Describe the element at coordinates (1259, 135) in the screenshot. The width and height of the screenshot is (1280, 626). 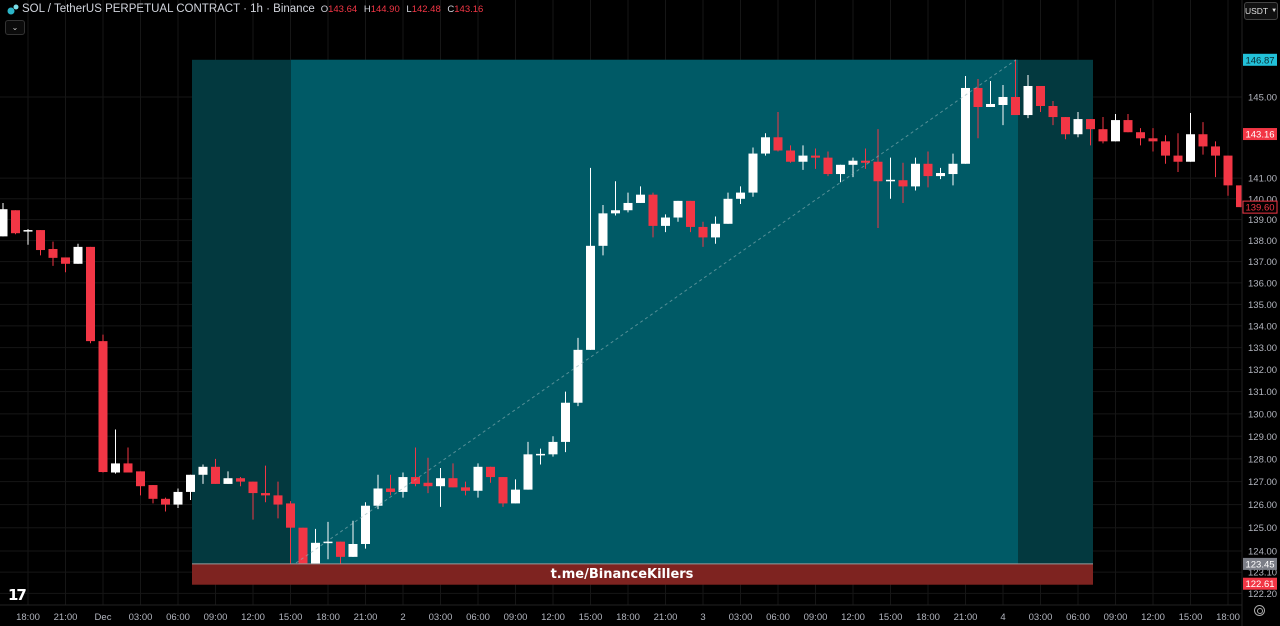
I see `last-price-label: 143.16` at that location.